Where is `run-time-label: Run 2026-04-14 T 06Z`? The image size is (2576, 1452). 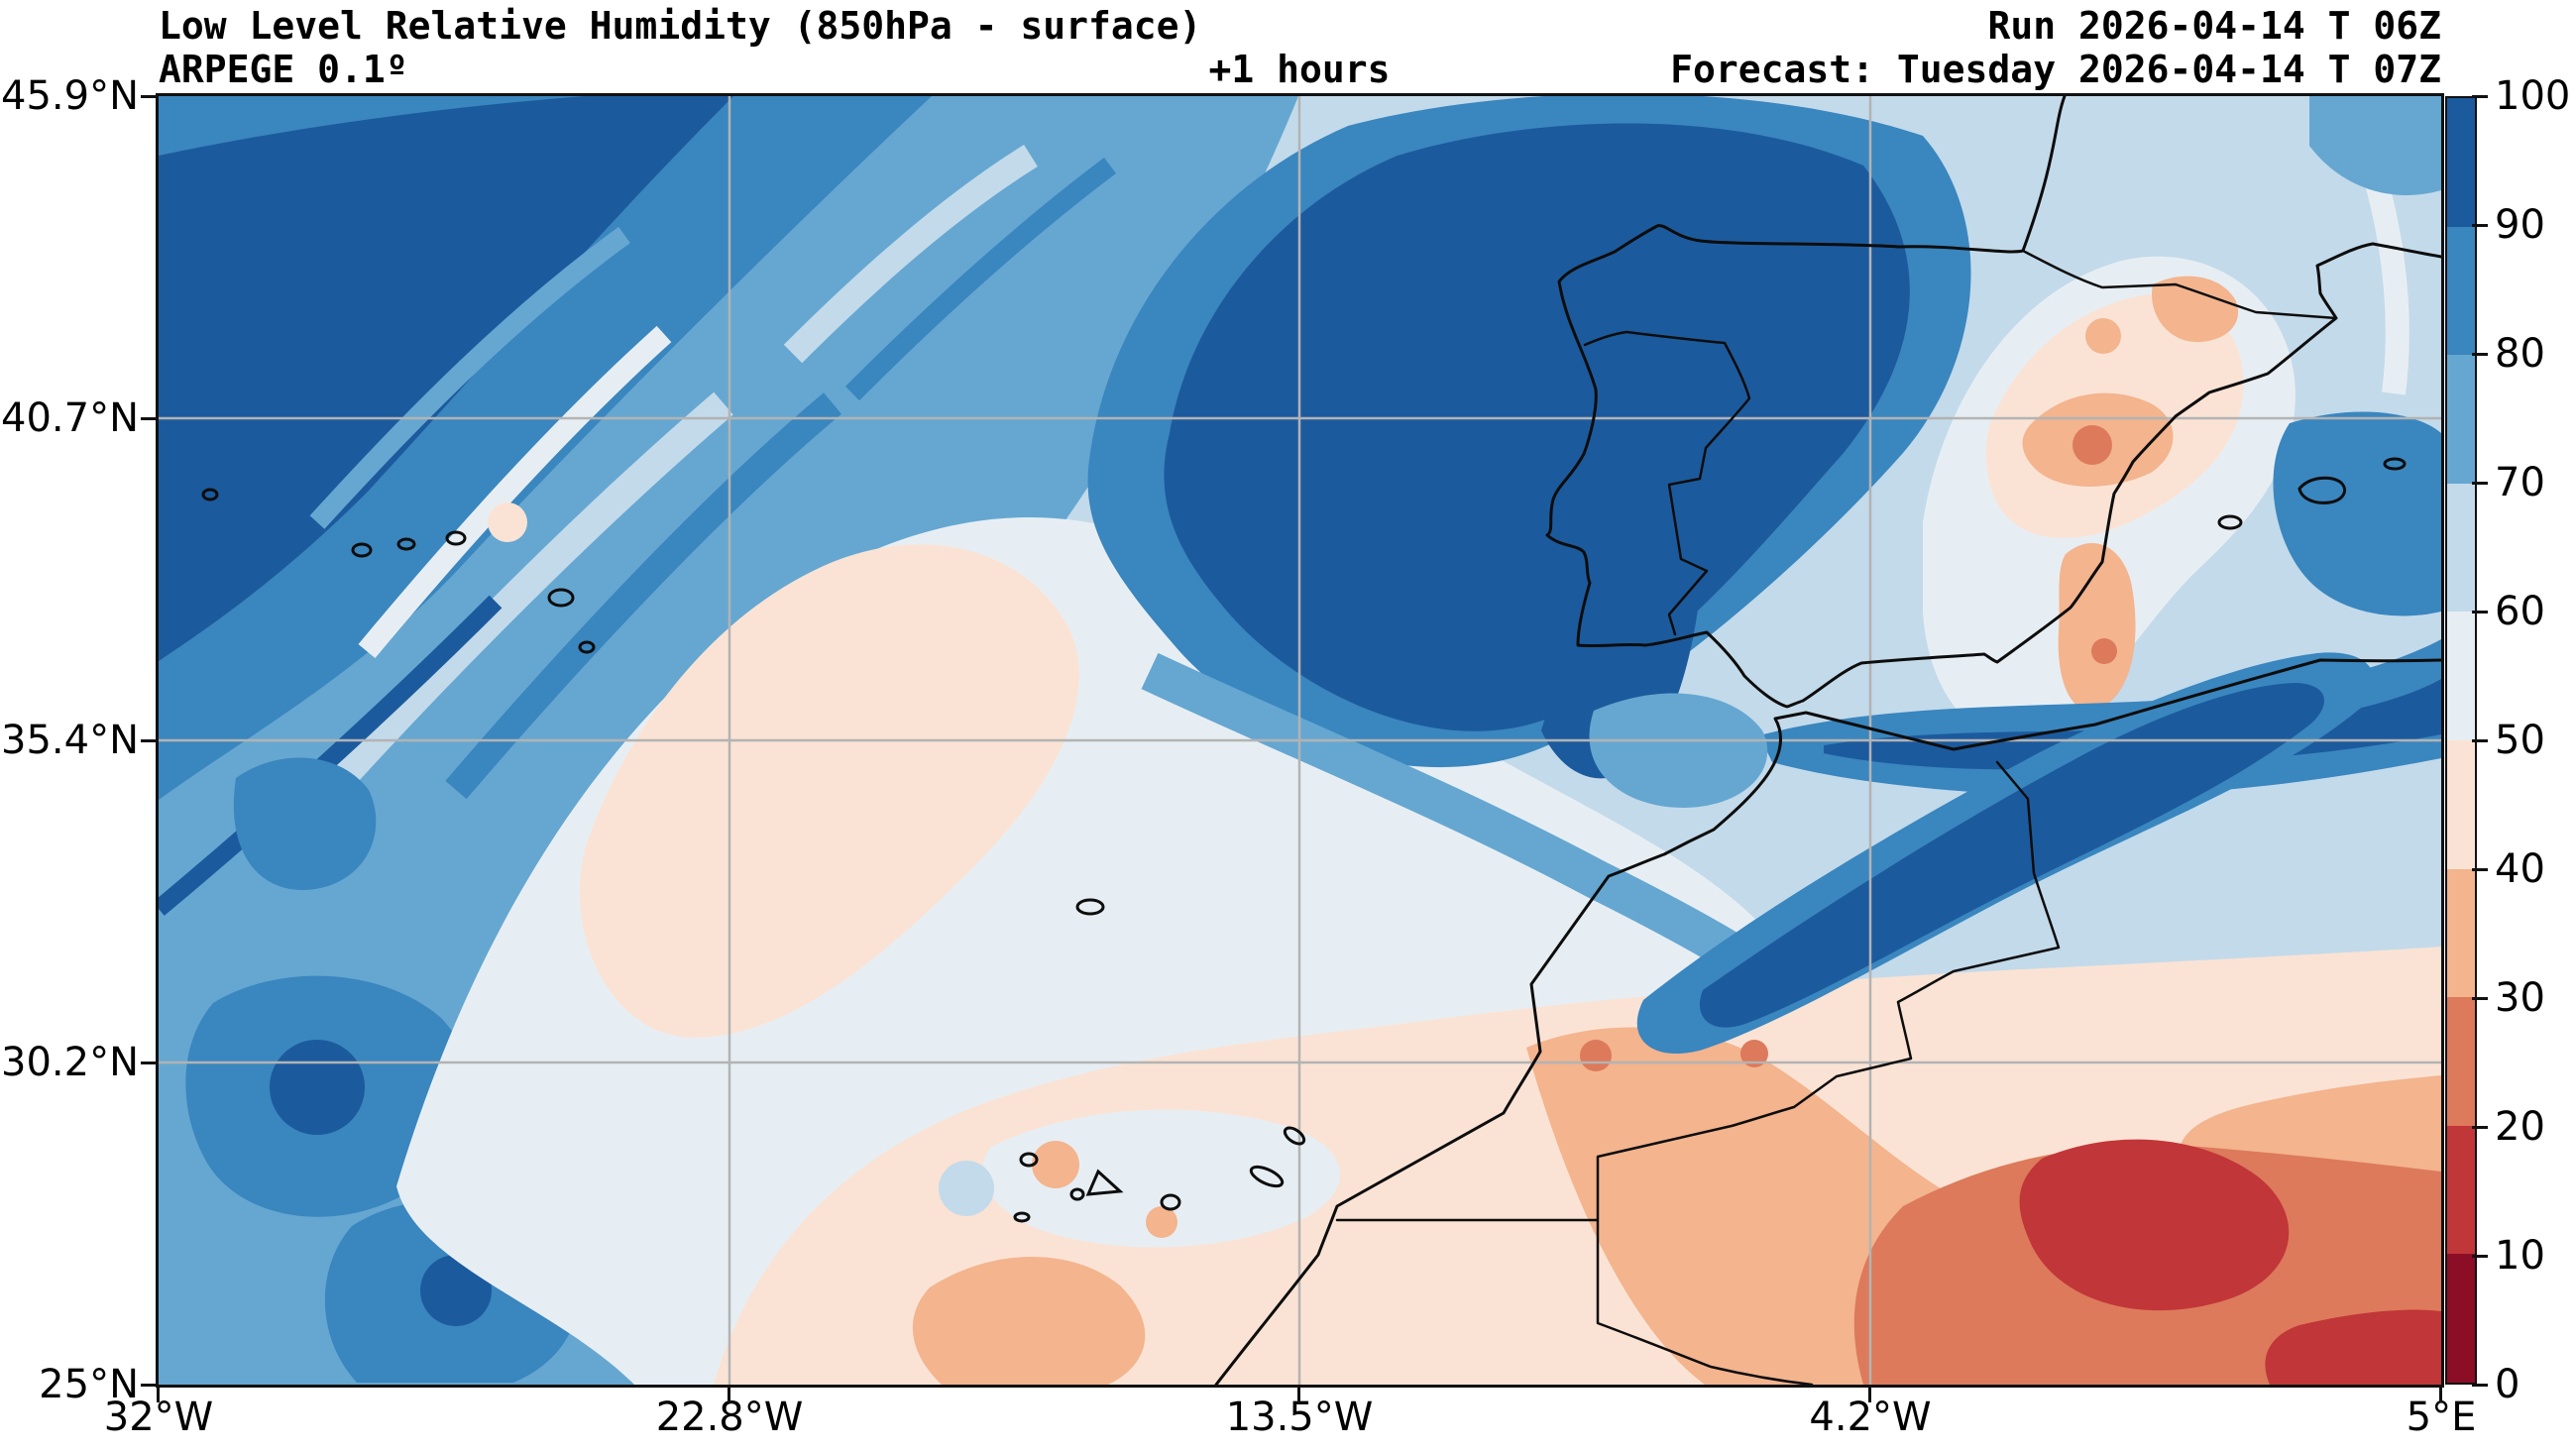 run-time-label: Run 2026-04-14 T 06Z is located at coordinates (2214, 26).